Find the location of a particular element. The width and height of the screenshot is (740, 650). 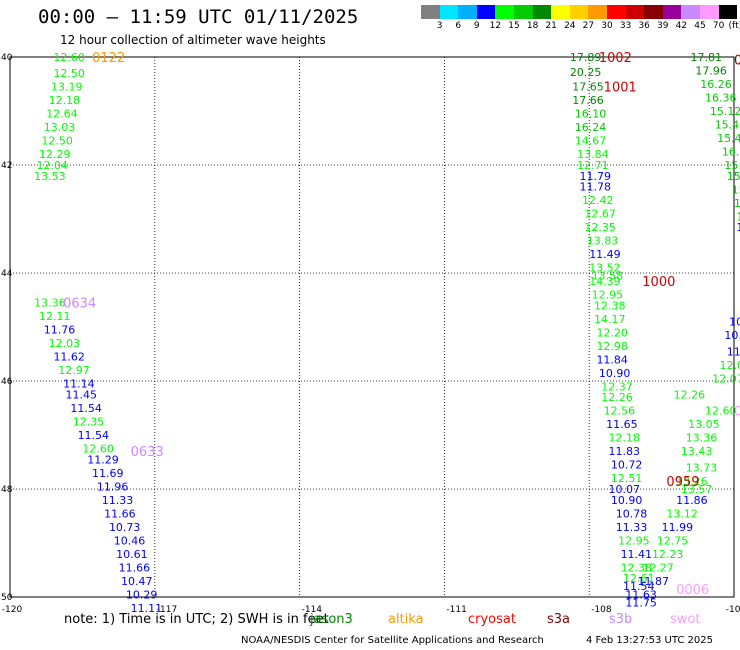

wave-height-point: 15.55 is located at coordinates (732, 165).